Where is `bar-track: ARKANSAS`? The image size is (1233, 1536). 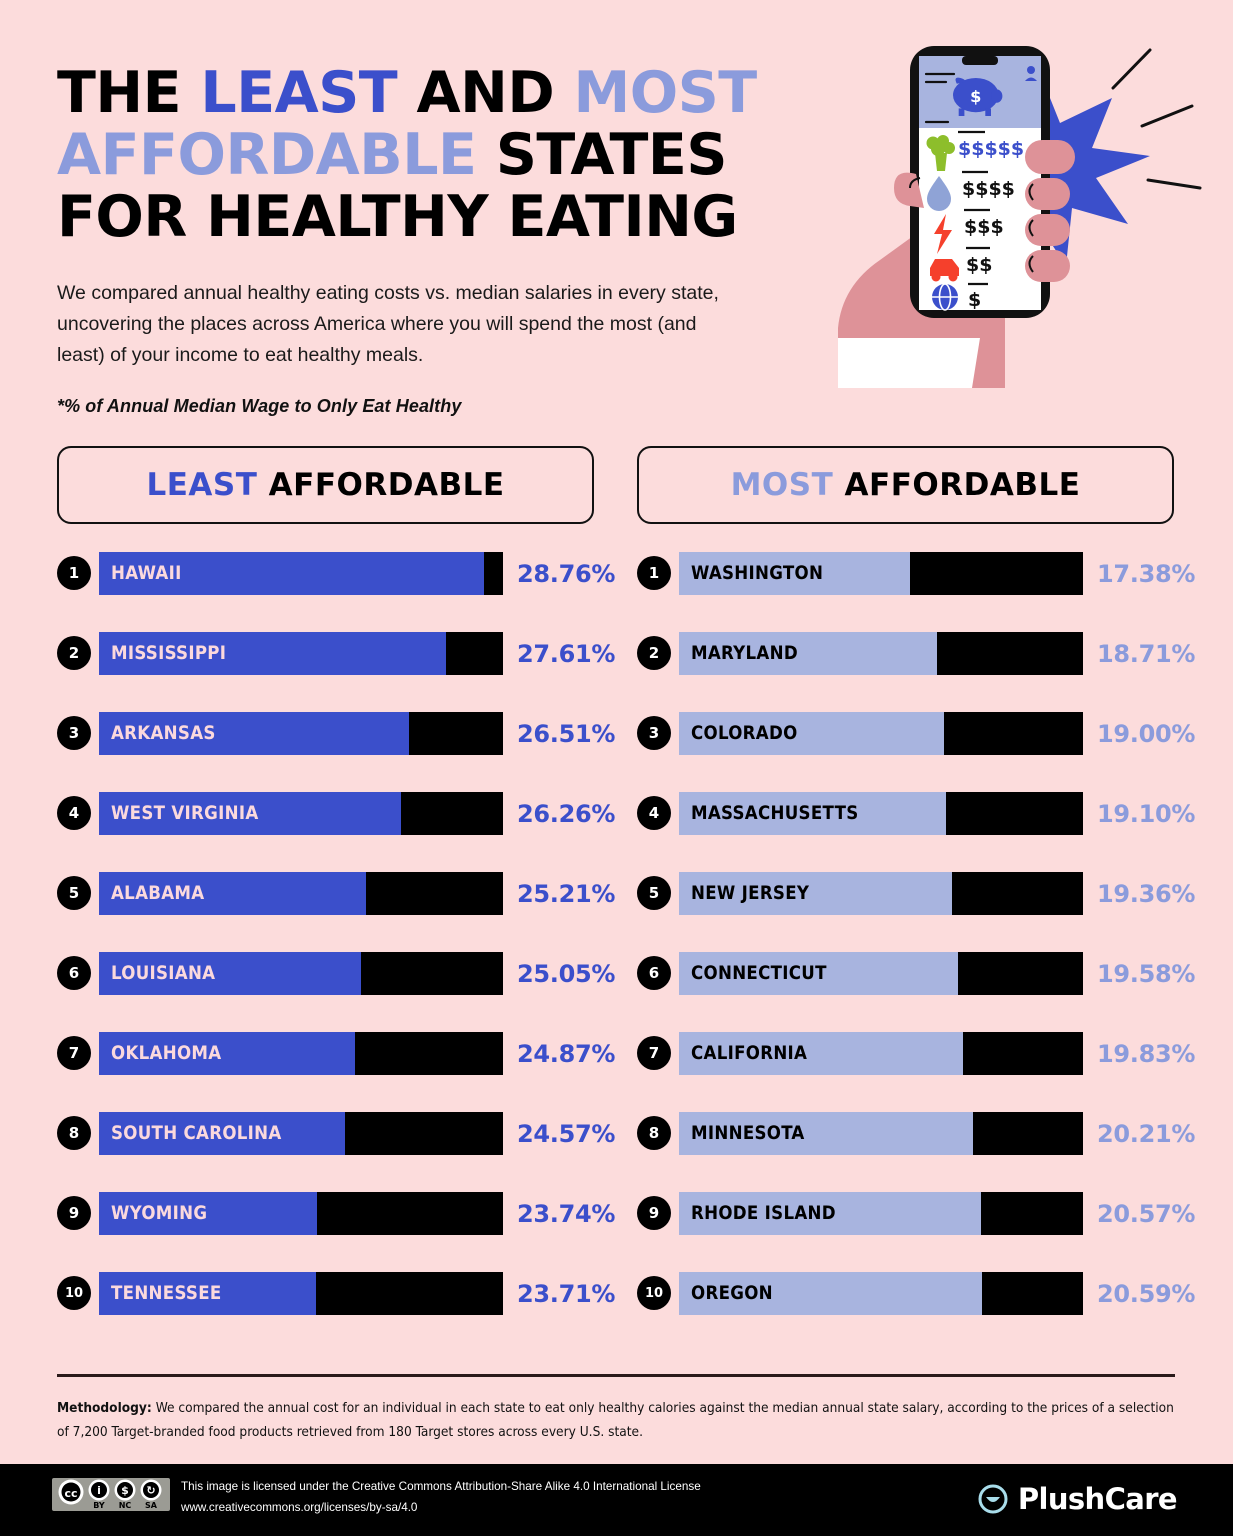 bar-track: ARKANSAS is located at coordinates (301, 733).